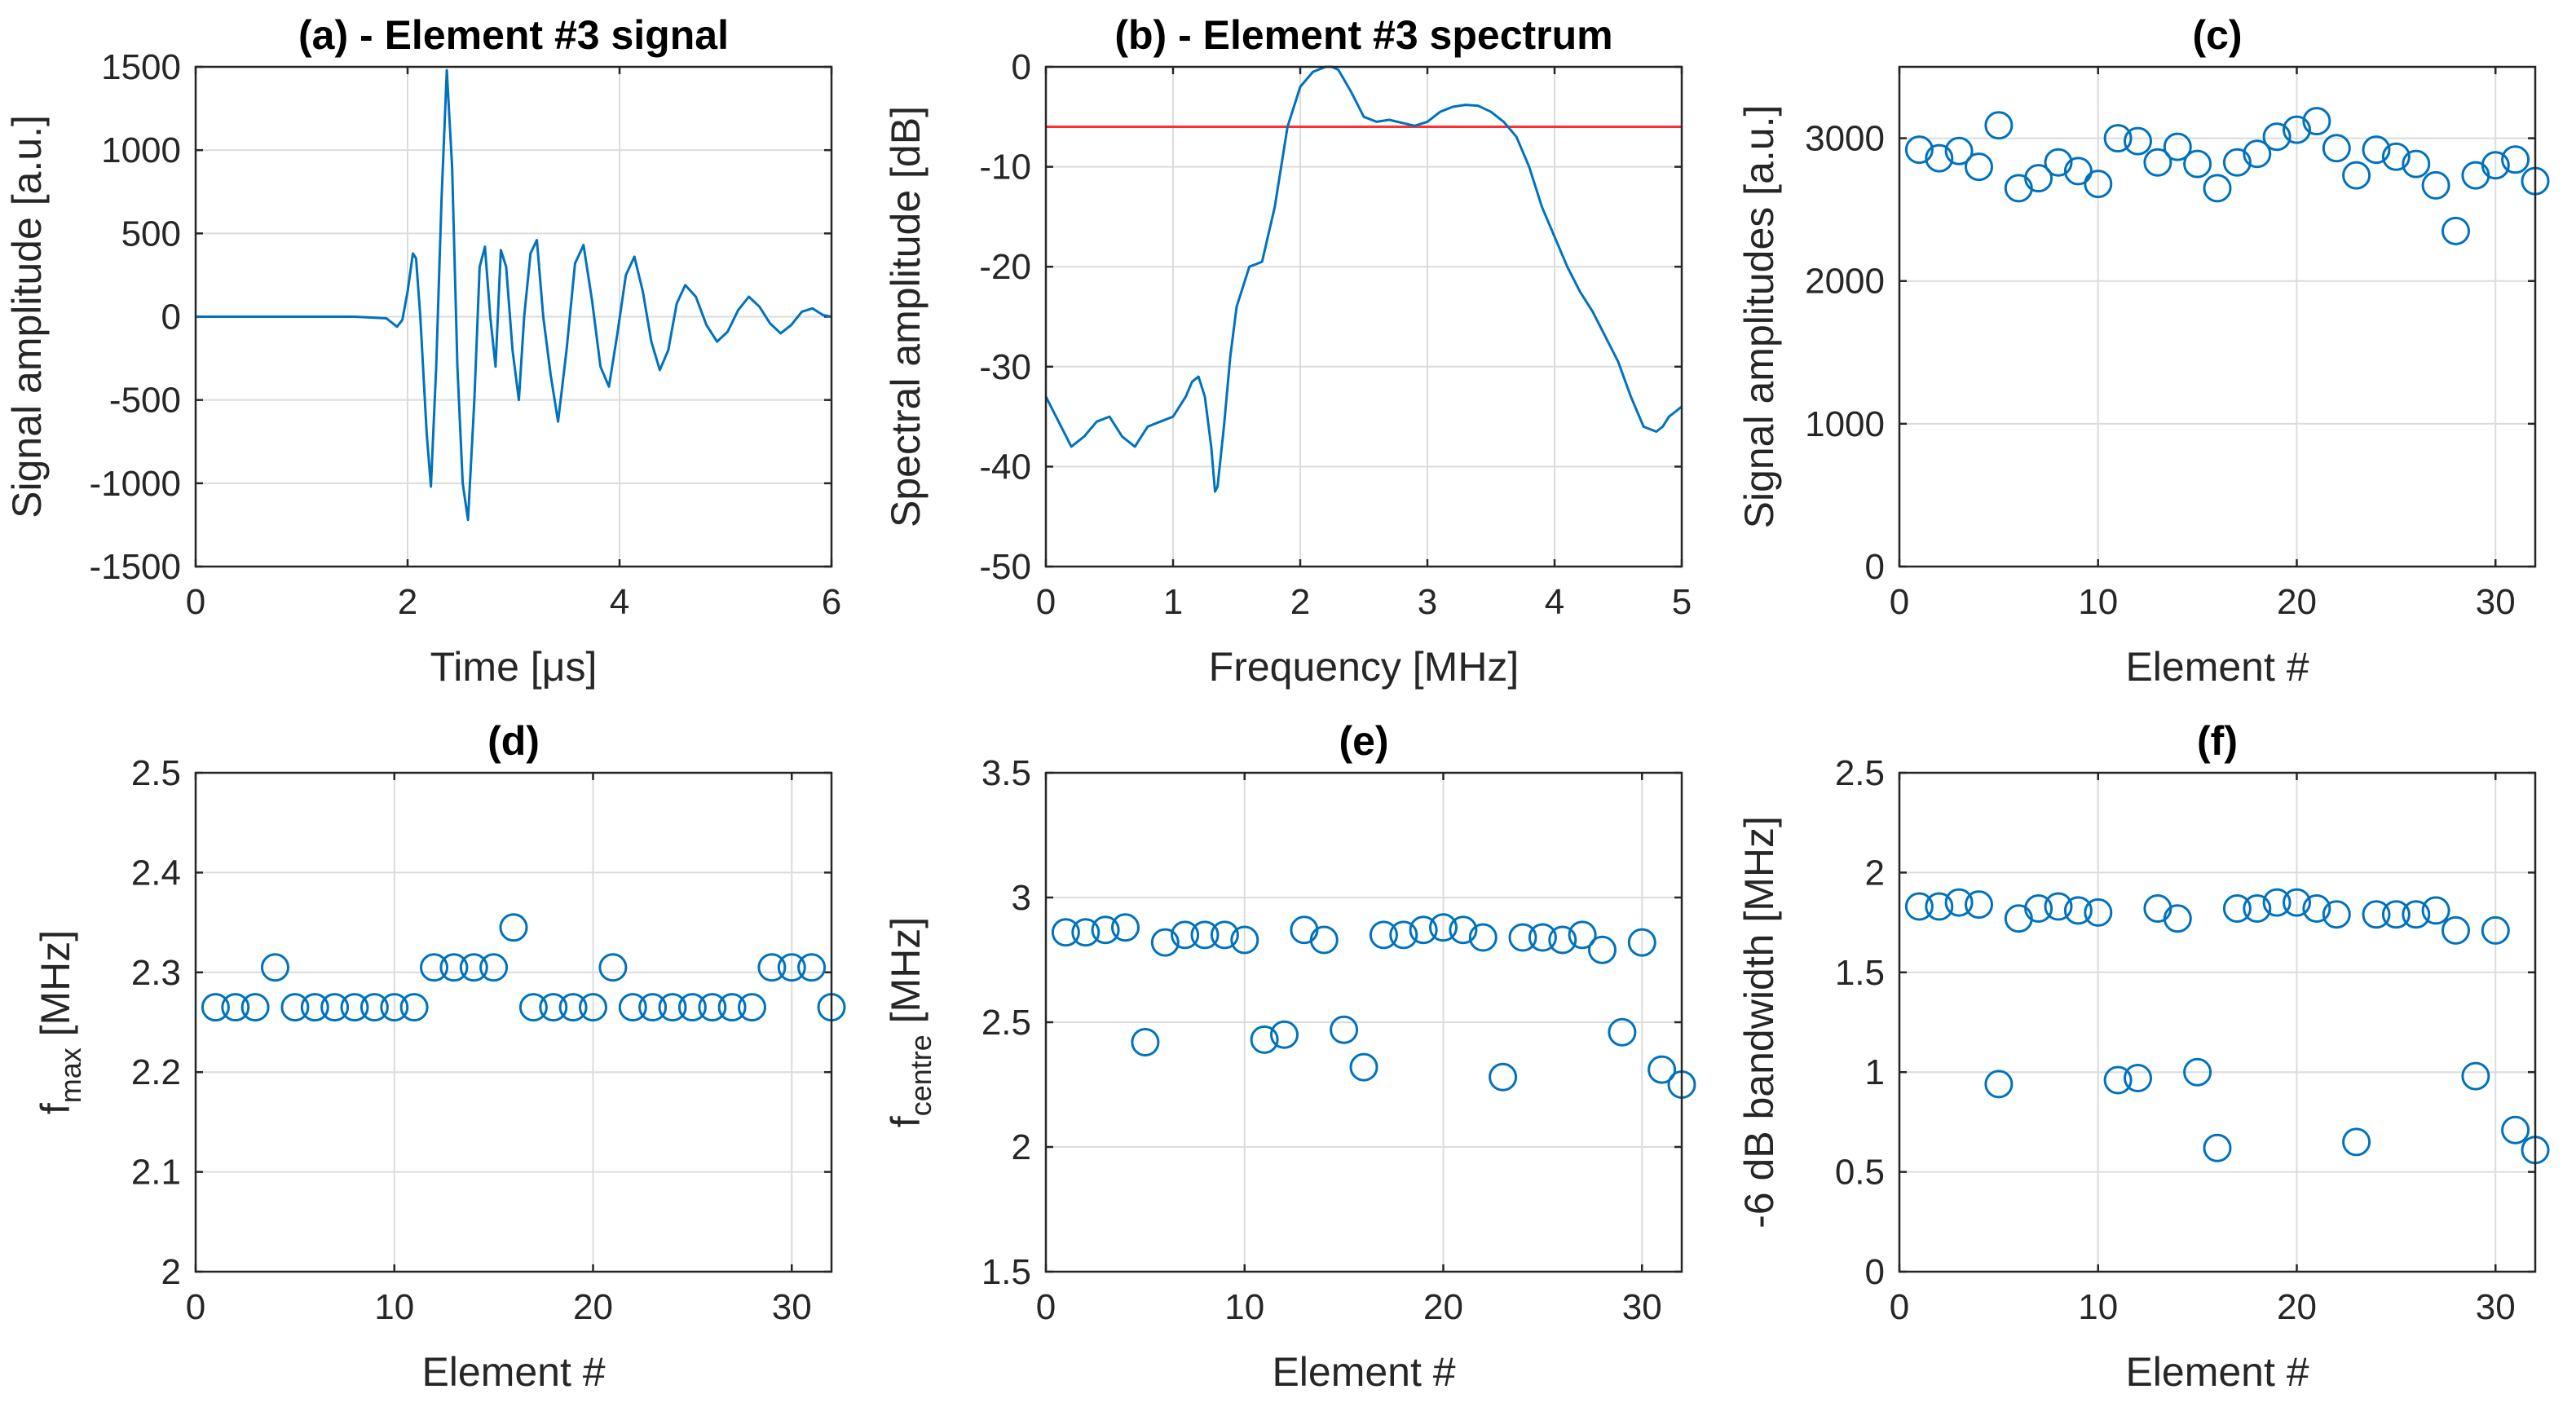 The height and width of the screenshot is (1407, 2576). What do you see at coordinates (70, 1075) in the screenshot?
I see `y-axis-label-subscript: max` at bounding box center [70, 1075].